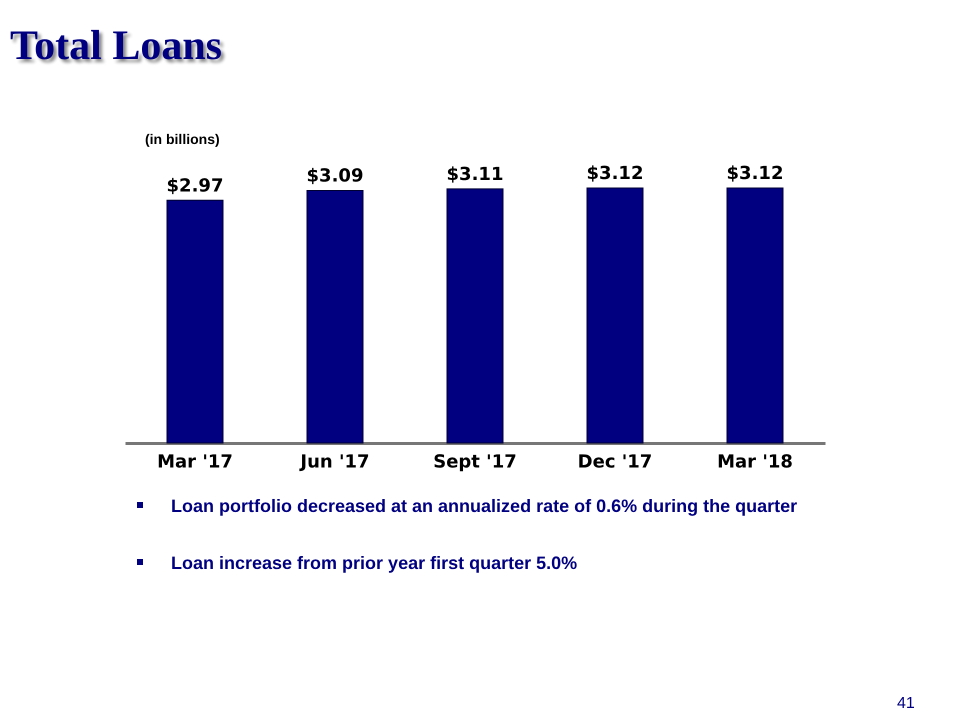 This screenshot has width=960, height=720. Describe the element at coordinates (374, 563) in the screenshot. I see `text: Loan increase from prior year first quarter 5.0%` at that location.